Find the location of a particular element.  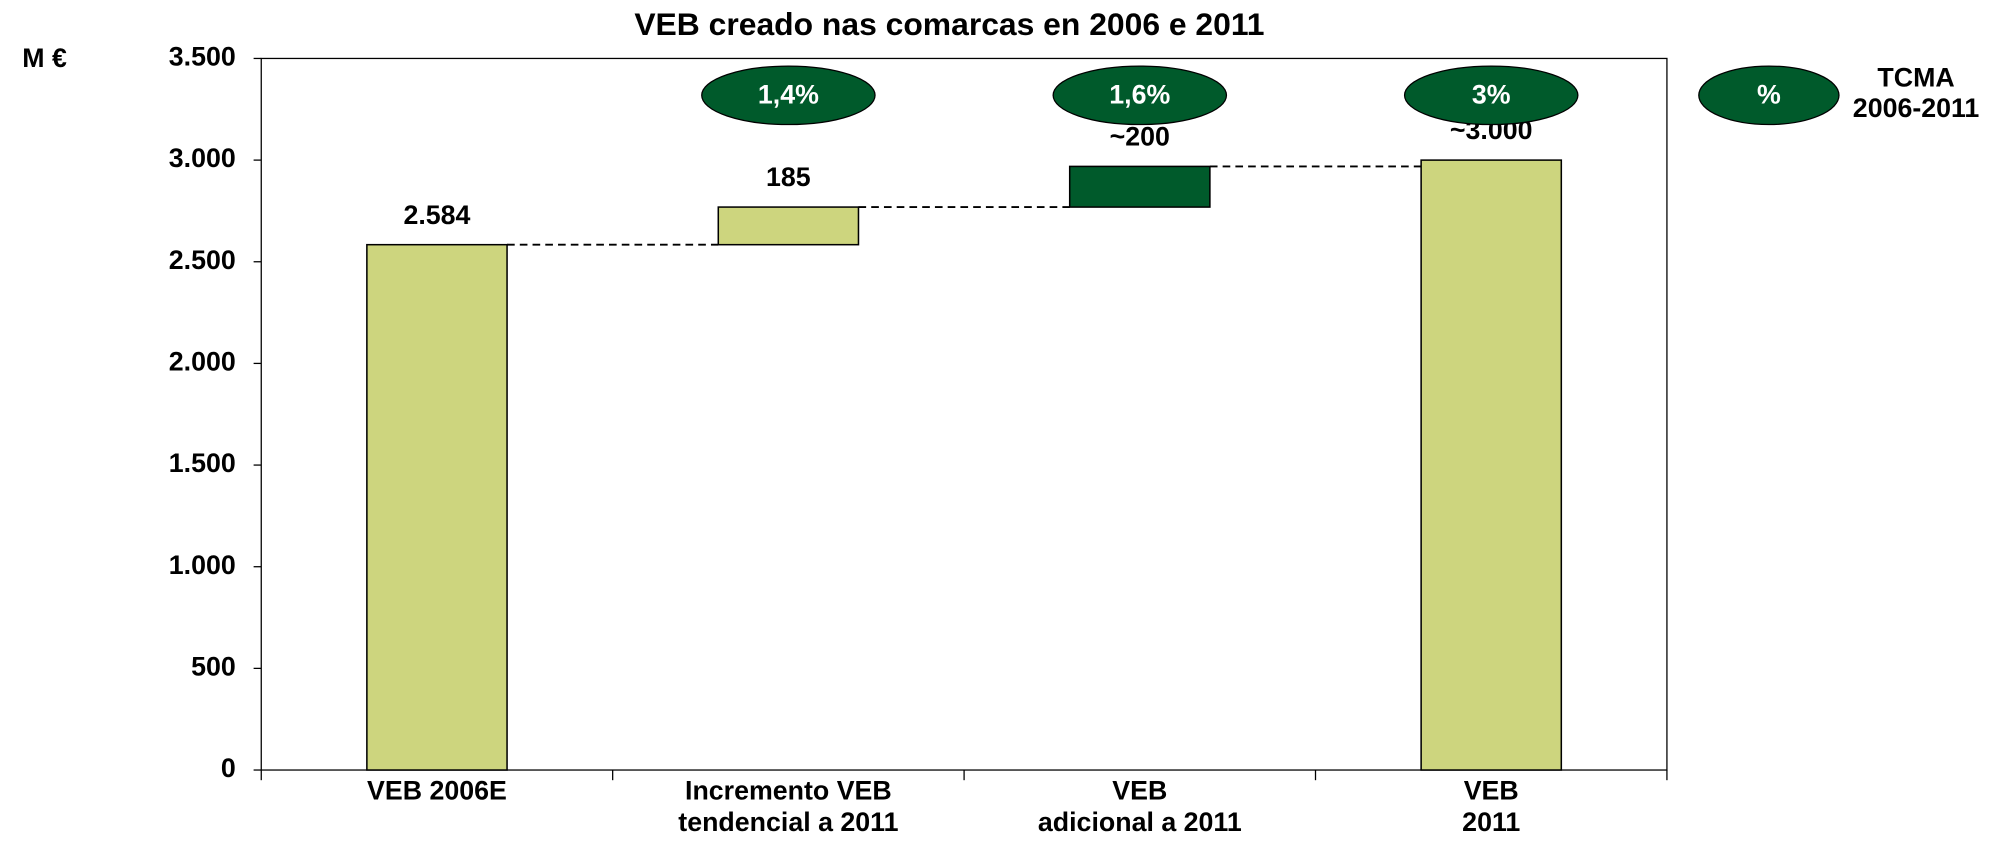

x-tick-label: VEB 2011 is located at coordinates (1491, 807).